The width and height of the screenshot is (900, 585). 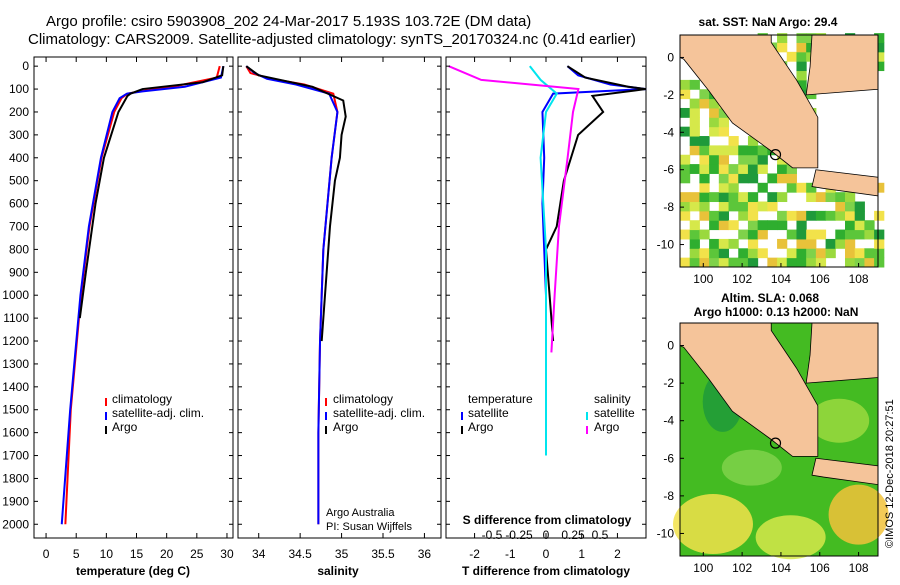 What do you see at coordinates (15, 341) in the screenshot?
I see `depth-tick-label: 1200` at bounding box center [15, 341].